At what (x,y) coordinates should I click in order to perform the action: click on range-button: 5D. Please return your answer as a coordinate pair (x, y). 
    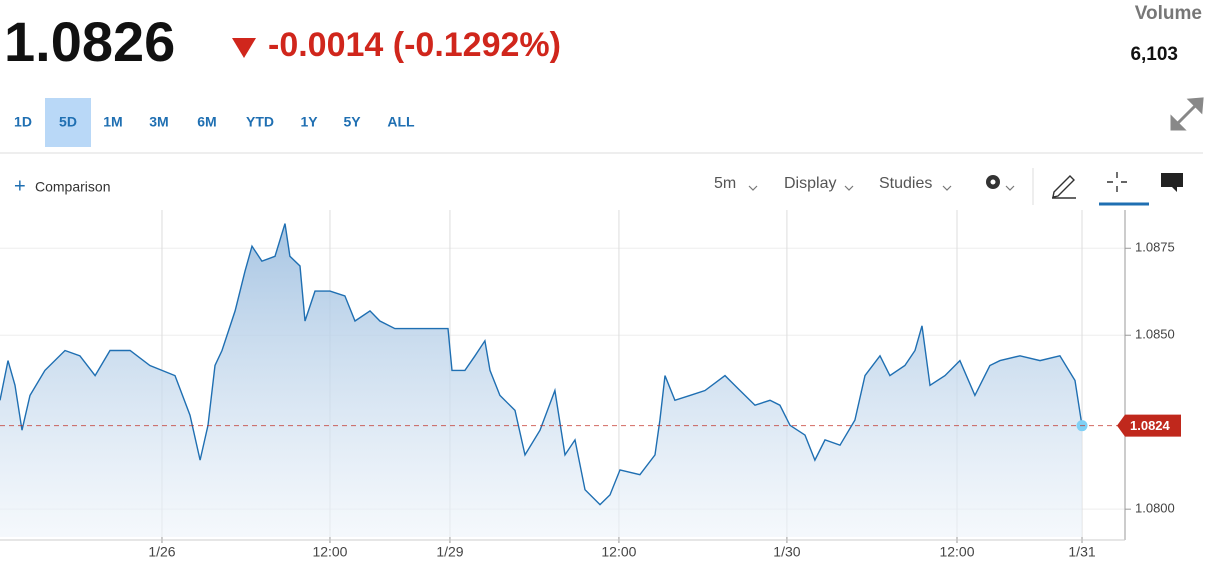
    Looking at the image, I should click on (68, 122).